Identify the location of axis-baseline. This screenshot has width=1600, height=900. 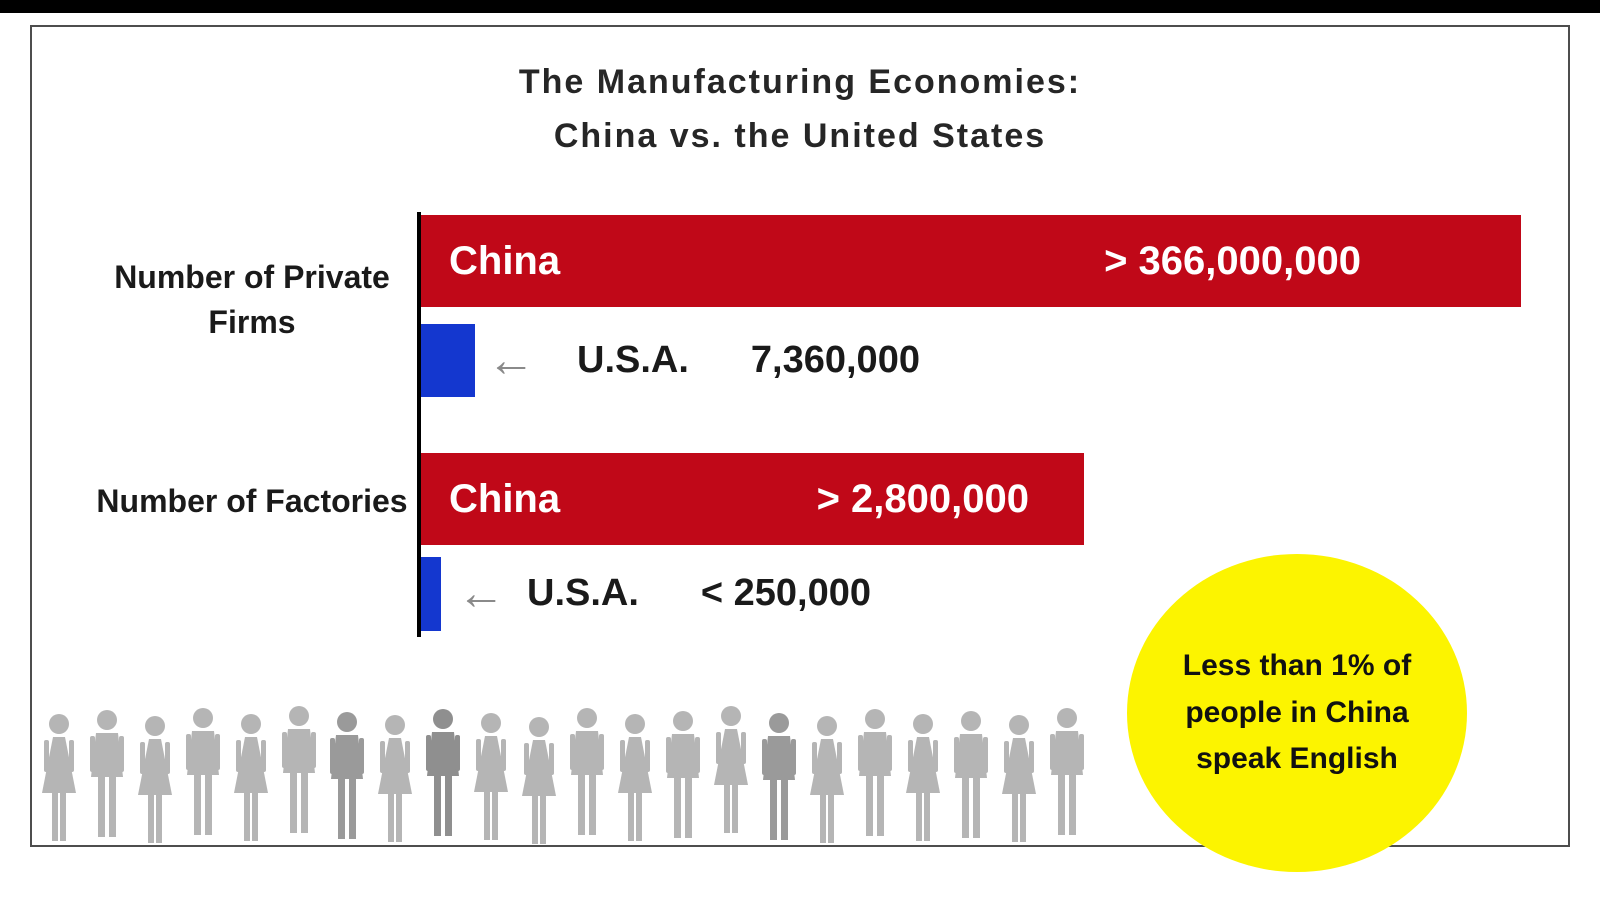
(419, 424).